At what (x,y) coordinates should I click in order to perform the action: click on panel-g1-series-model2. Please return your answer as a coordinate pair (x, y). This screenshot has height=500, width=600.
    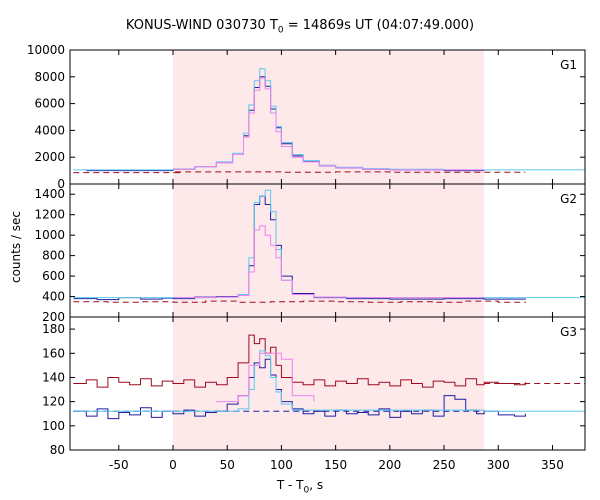
    Looking at the image, I should click on (329, 124).